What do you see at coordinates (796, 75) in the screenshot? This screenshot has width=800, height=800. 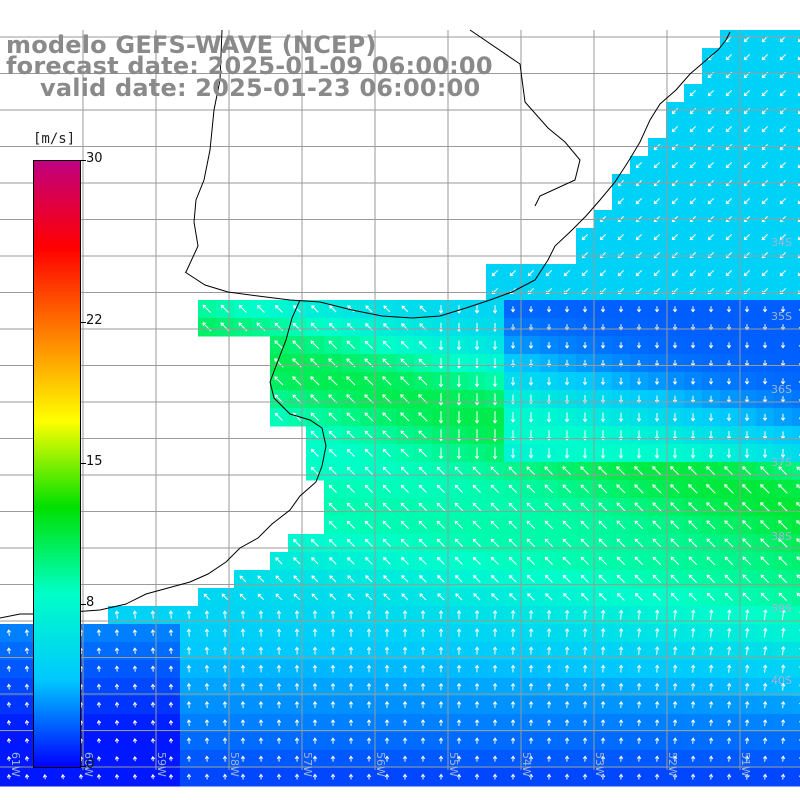 I see `wind-cell` at bounding box center [796, 75].